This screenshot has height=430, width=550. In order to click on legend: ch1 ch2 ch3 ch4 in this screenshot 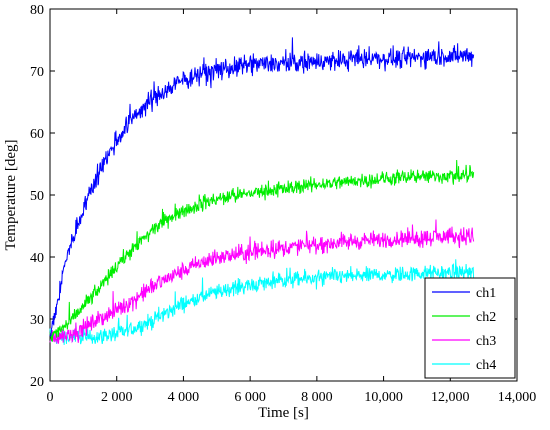, I will do `click(470, 328)`.